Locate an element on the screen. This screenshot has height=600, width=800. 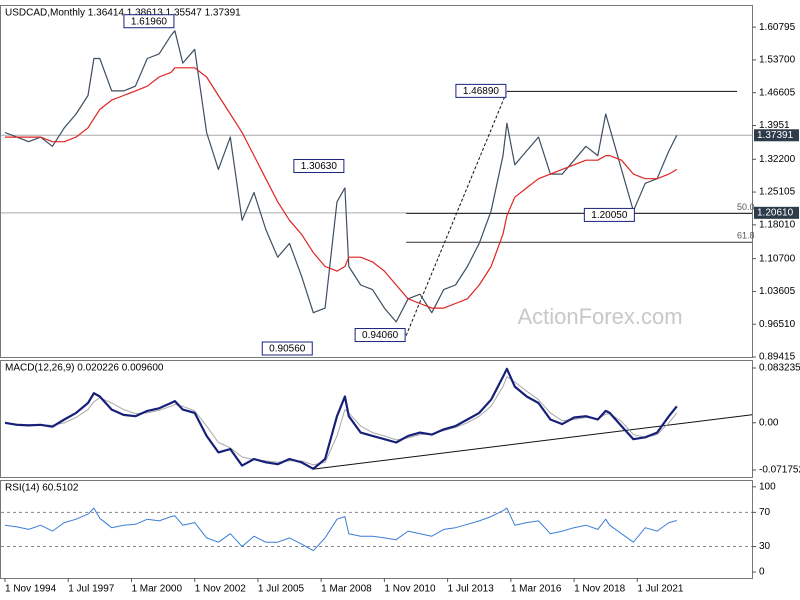
y-tick-label: 30 is located at coordinates (765, 546).